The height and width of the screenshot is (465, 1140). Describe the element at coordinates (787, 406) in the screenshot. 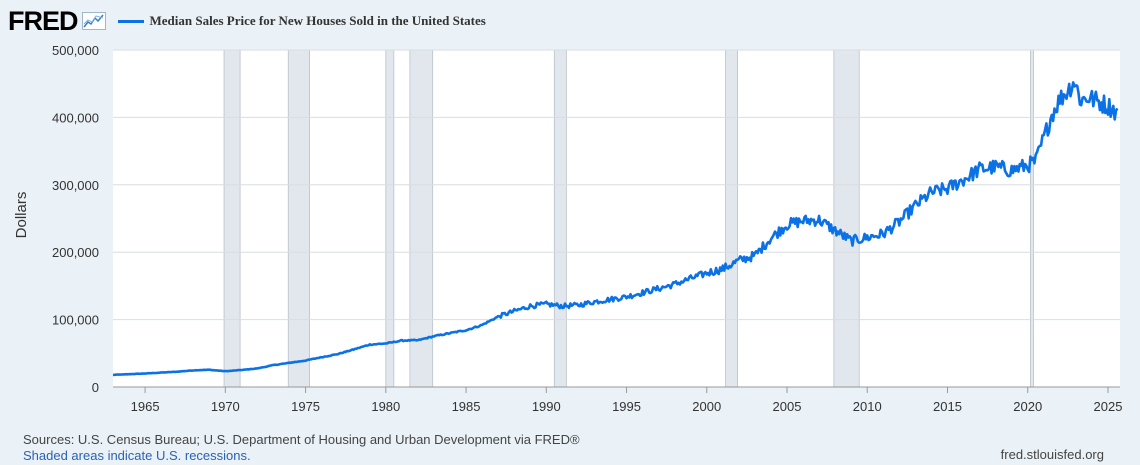

I see `x-tick-label: 2005` at that location.